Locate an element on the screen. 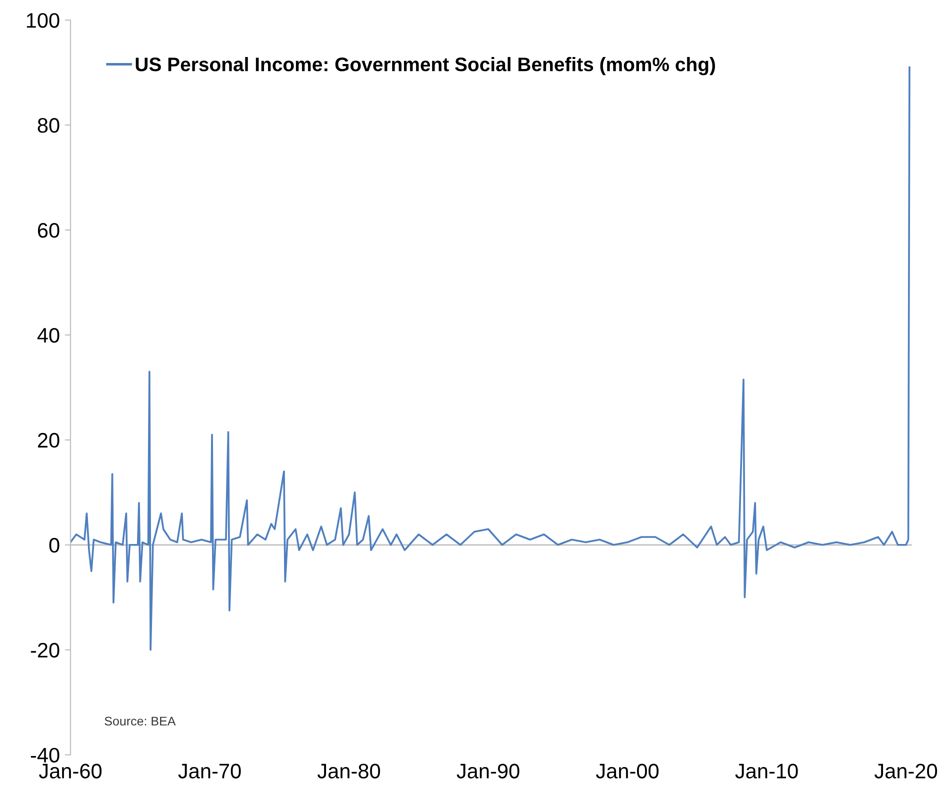 The width and height of the screenshot is (940, 803). x-tick-label: Jan-60 is located at coordinates (70, 771).